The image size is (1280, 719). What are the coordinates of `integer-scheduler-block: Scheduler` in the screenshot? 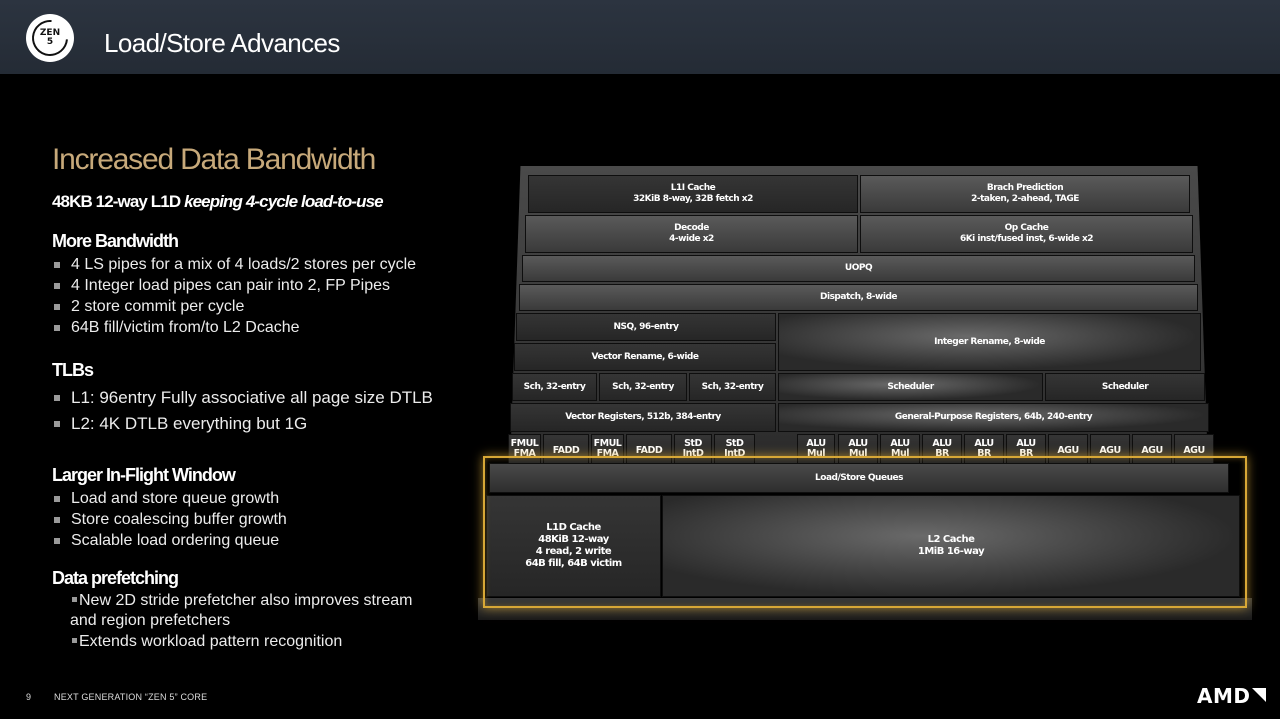 It's located at (910, 387).